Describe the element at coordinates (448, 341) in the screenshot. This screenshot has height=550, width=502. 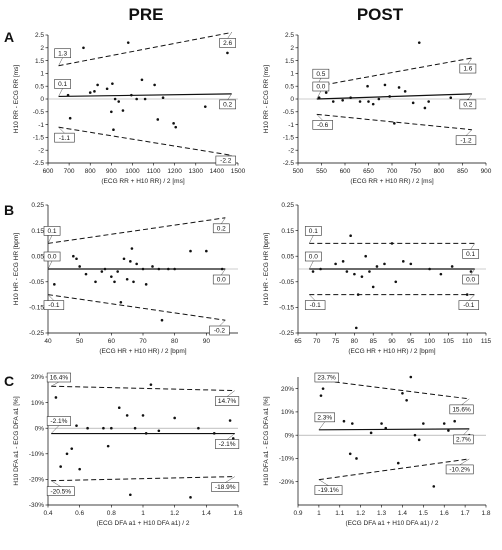
I see `x-tick-label: 105` at that location.